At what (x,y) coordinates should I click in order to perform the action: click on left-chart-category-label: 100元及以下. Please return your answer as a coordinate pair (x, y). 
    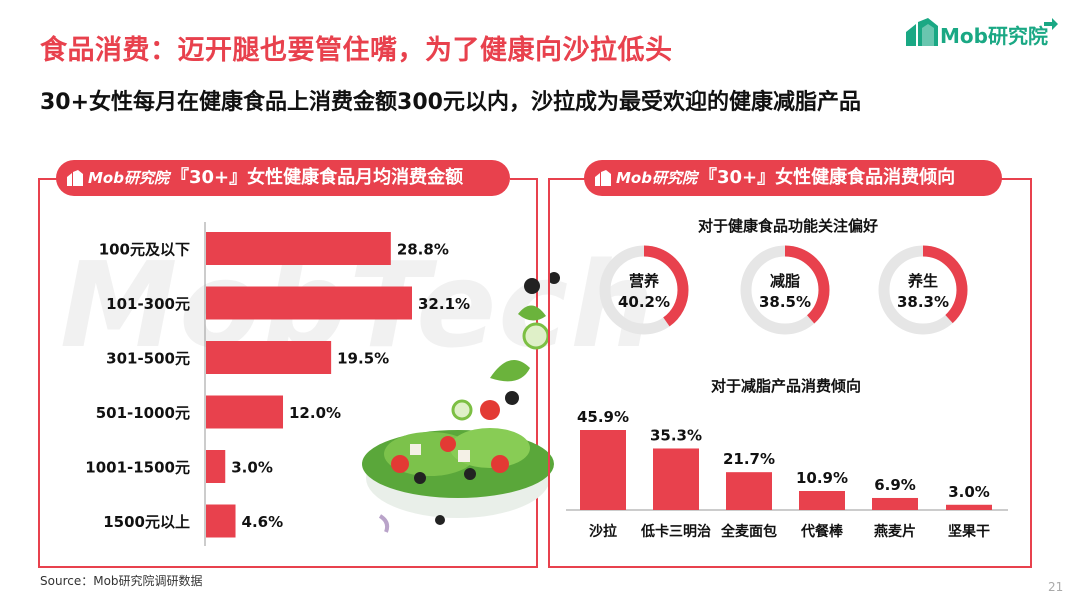
    Looking at the image, I should click on (144, 250).